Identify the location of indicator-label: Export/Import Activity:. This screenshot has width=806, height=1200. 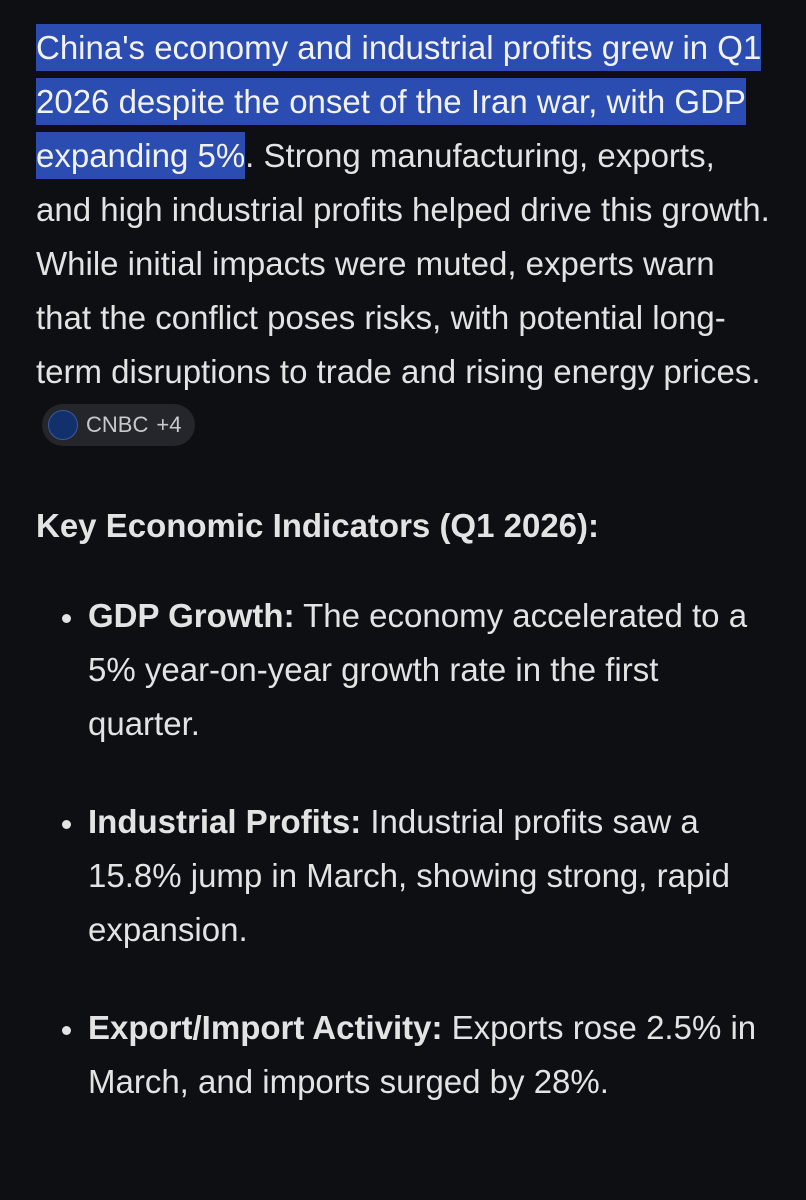
(265, 1027).